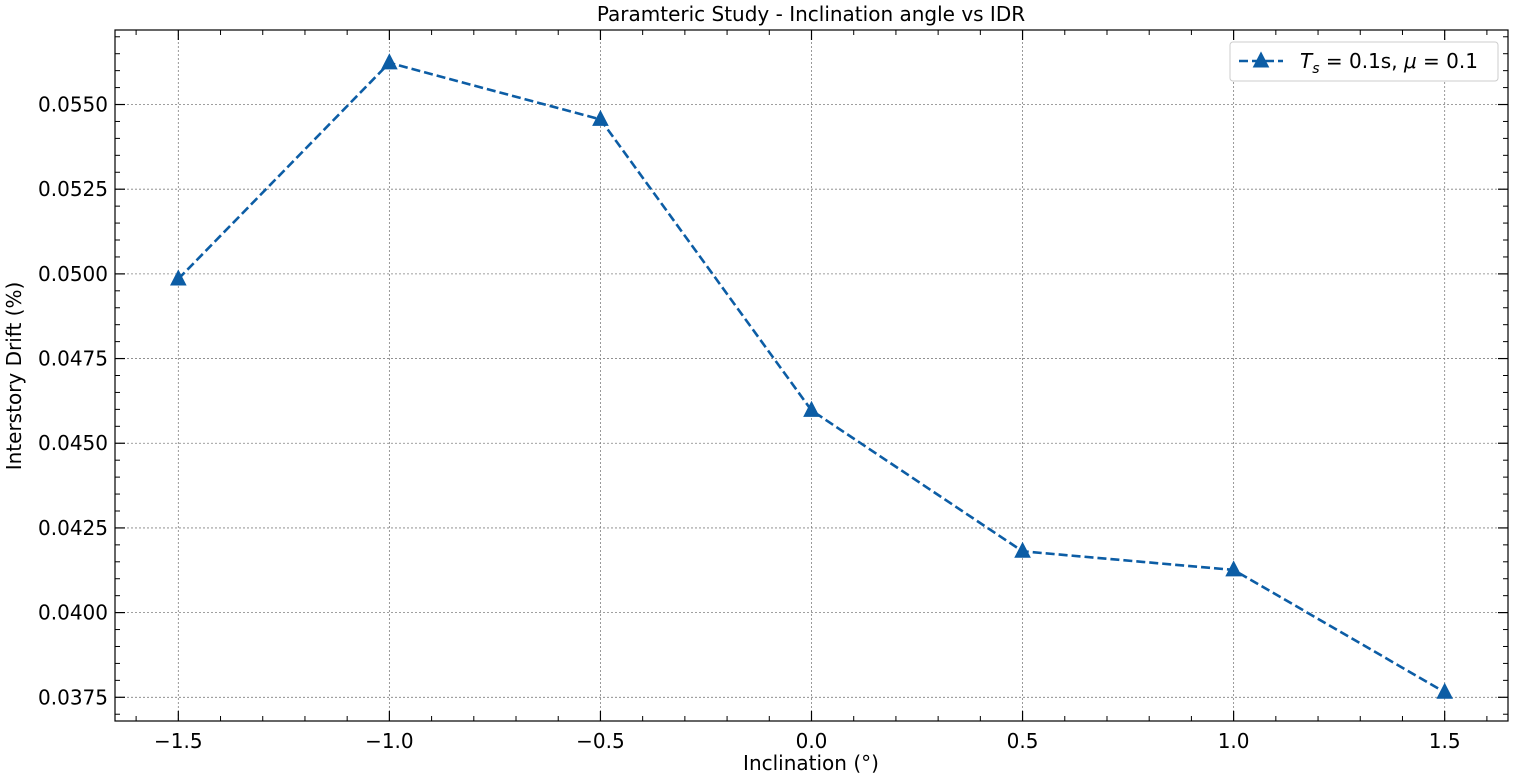 This screenshot has width=1513, height=780. What do you see at coordinates (178, 741) in the screenshot?
I see `x-tick-label: −1.5` at bounding box center [178, 741].